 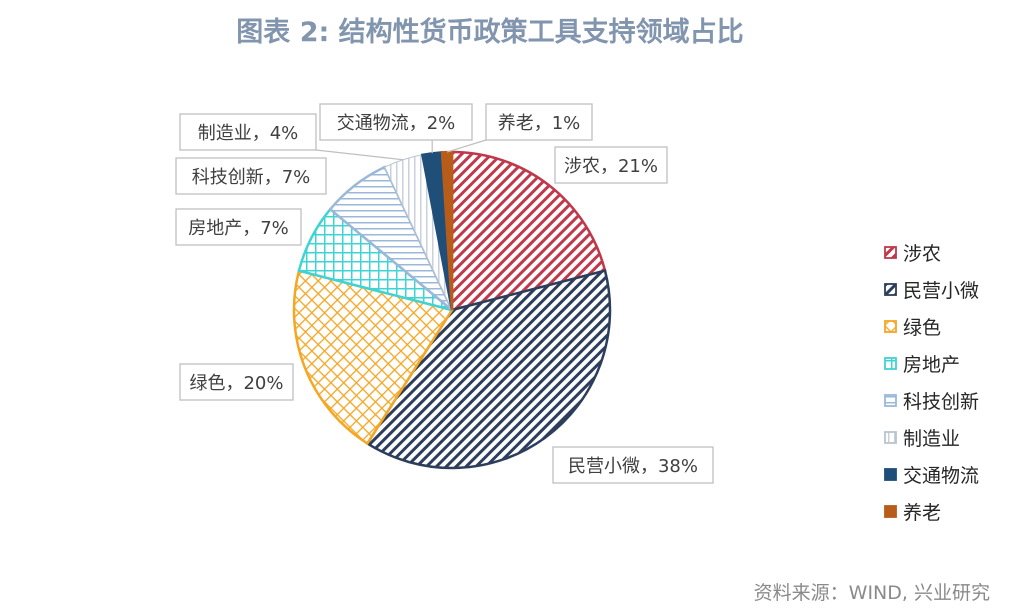 I want to click on legend-swatch-elderly-care, so click(x=890, y=511).